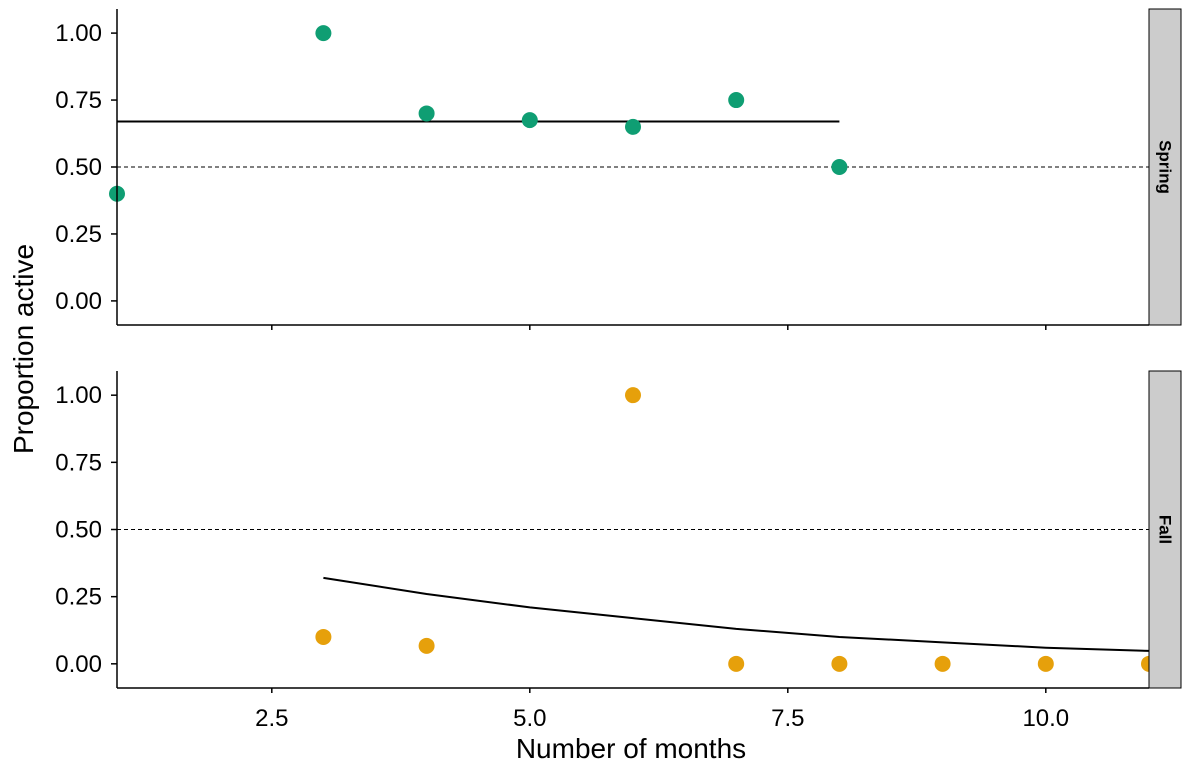  Describe the element at coordinates (1045, 718) in the screenshot. I see `x-tick-label: 10.0` at that location.